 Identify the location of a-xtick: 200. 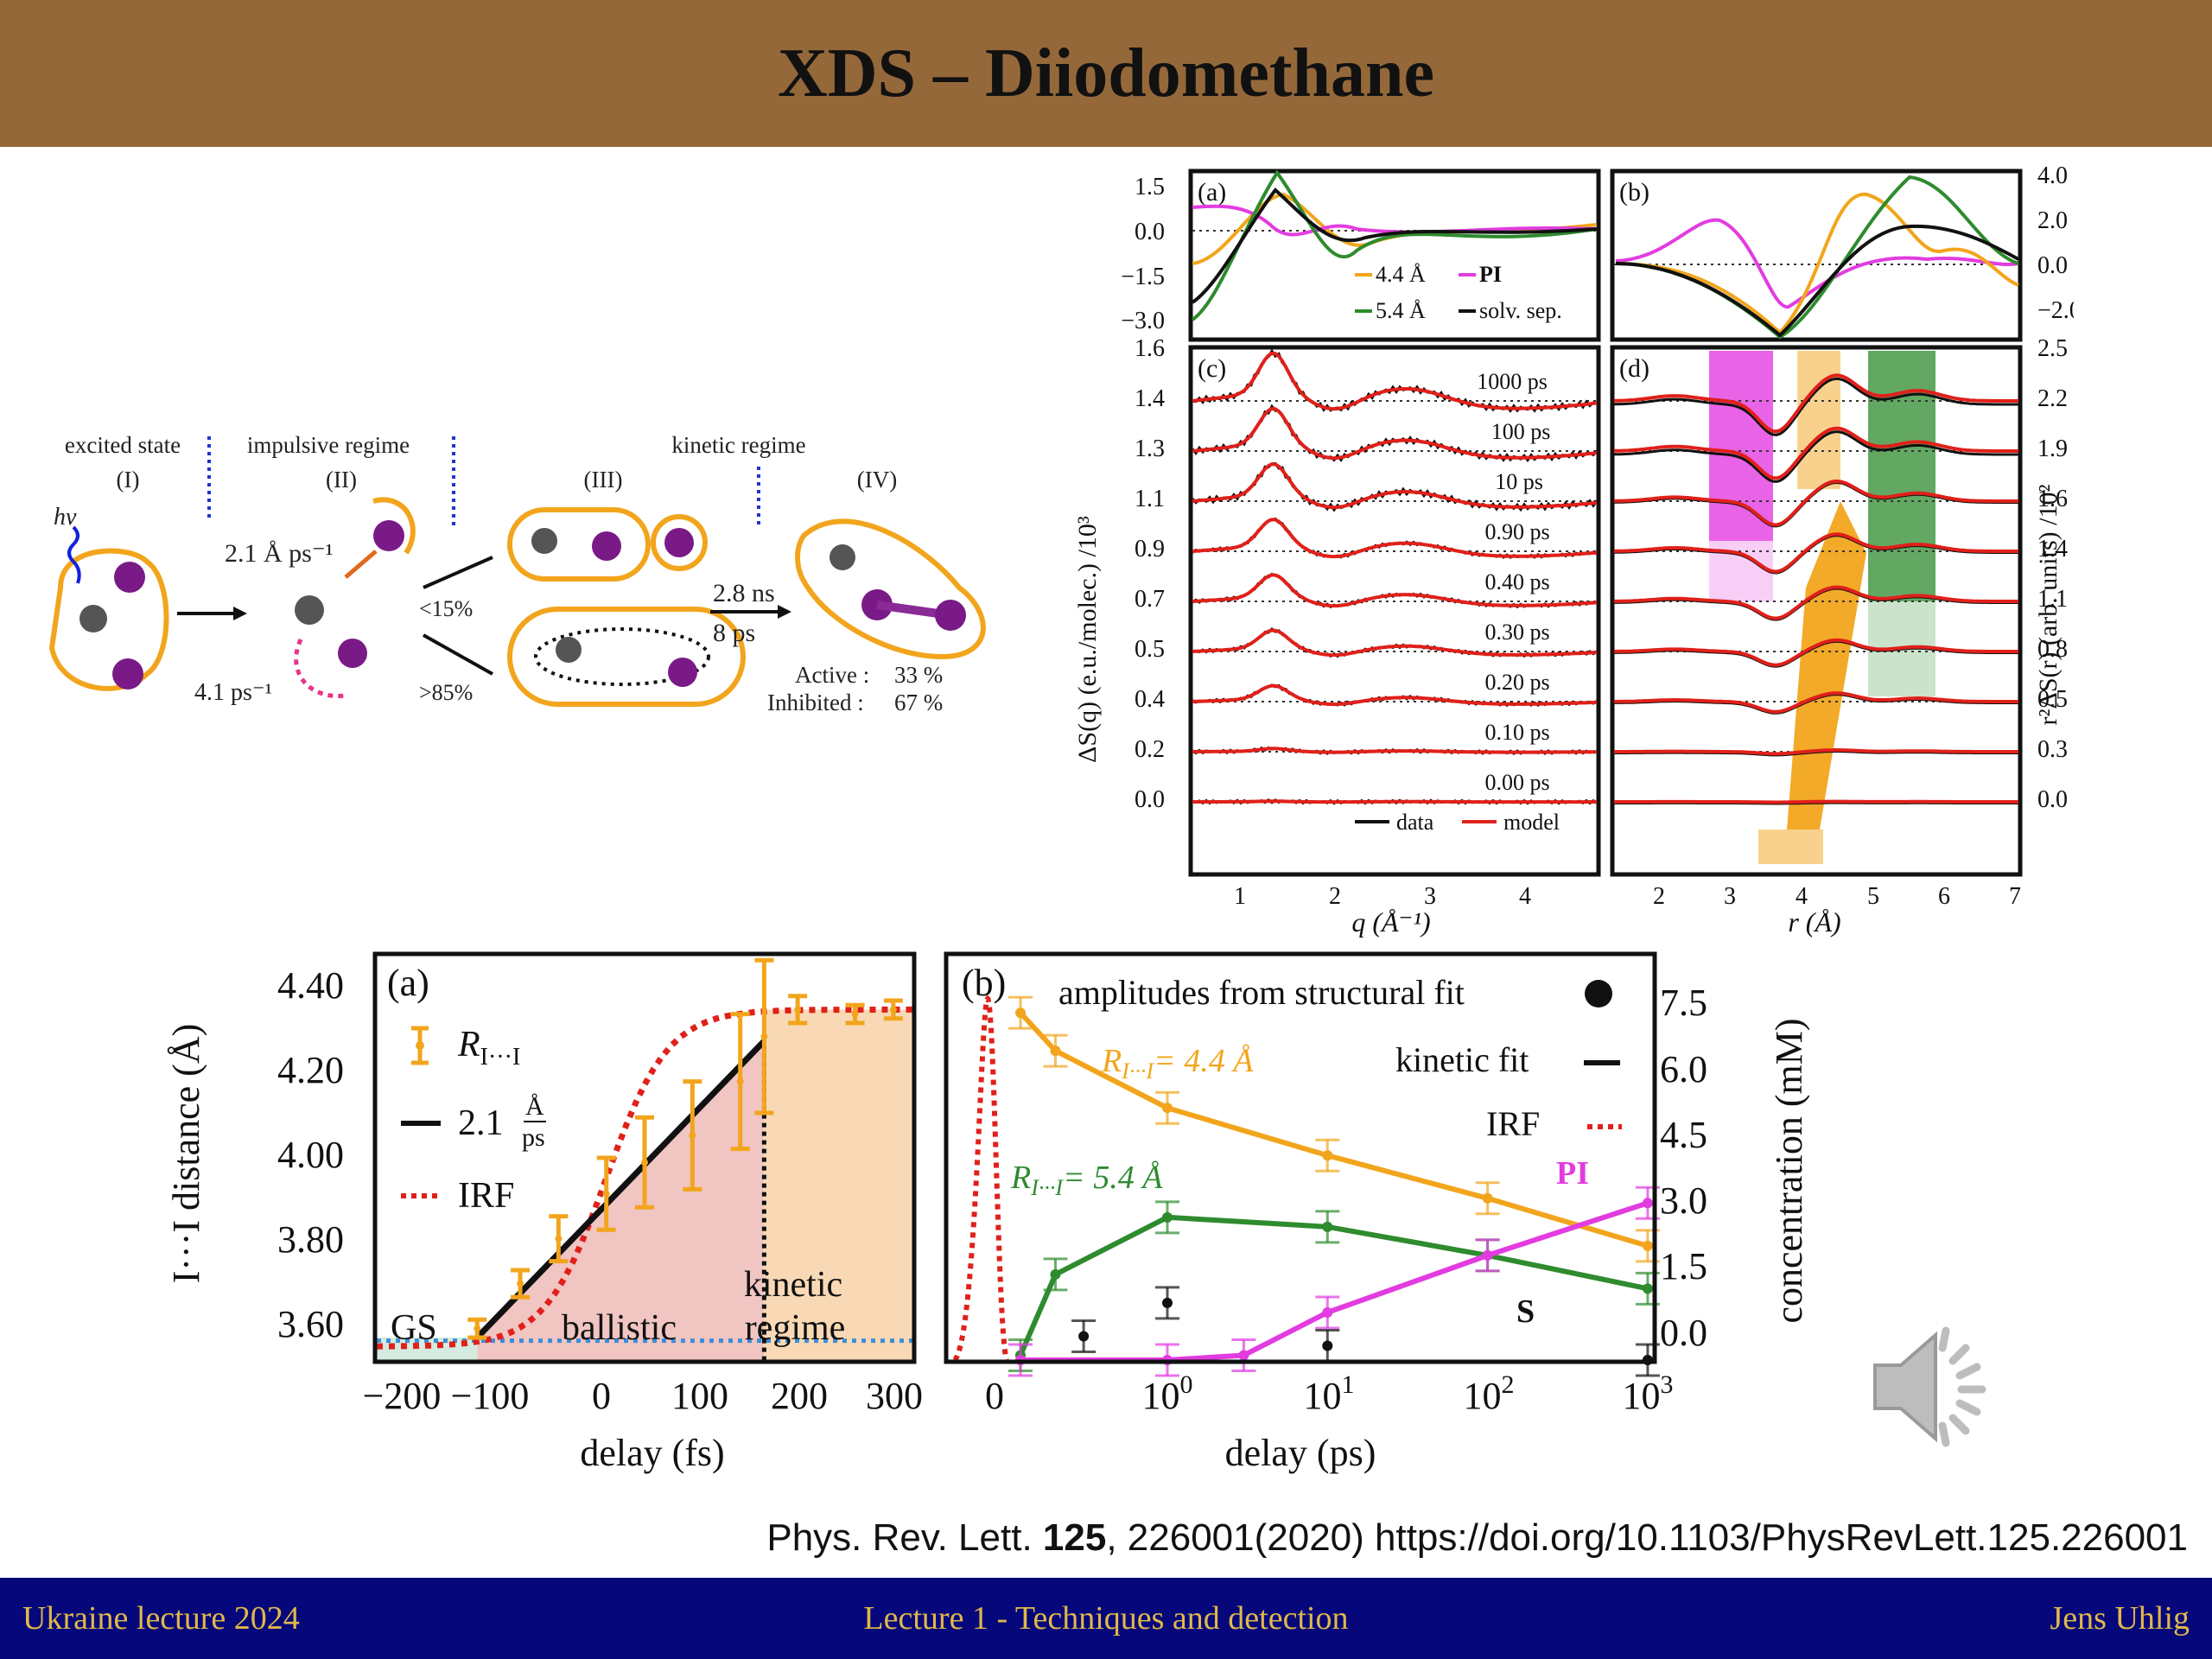
(799, 1396).